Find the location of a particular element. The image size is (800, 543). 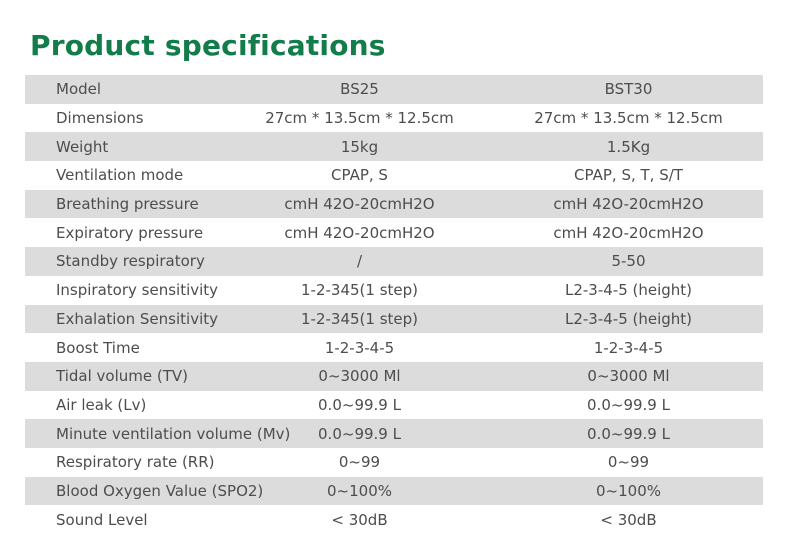

table-row: Respiratory rate (RR) 0~99 0~99 is located at coordinates (394, 462).